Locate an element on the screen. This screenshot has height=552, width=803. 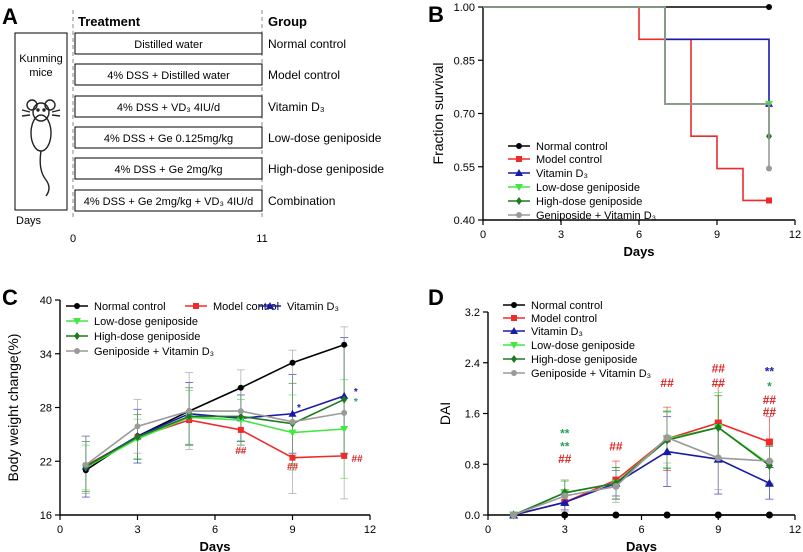
y-tick-label: 0.85 is located at coordinates (464, 61).